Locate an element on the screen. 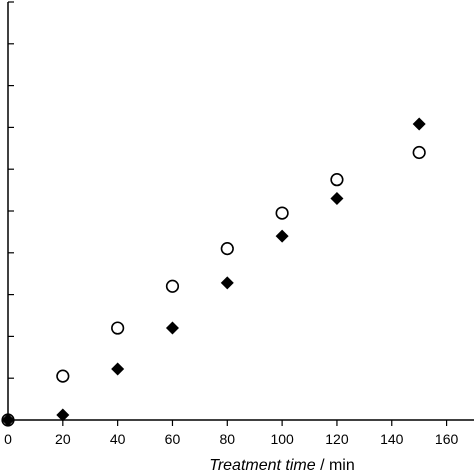  x-axis-label-unit: / min is located at coordinates (335, 465).